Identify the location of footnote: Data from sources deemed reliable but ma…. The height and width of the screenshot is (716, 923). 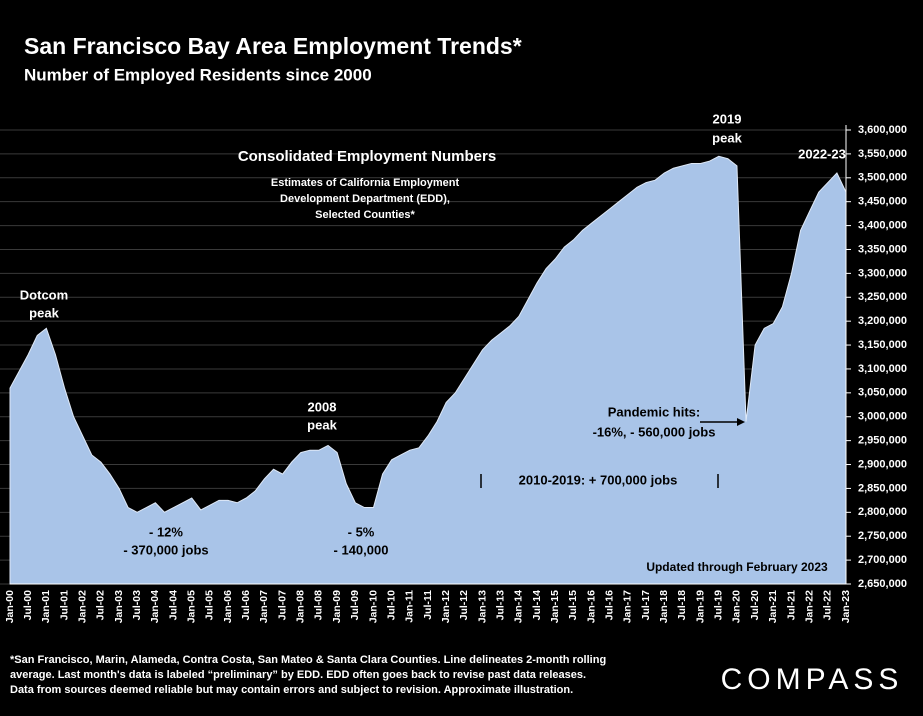
(291, 690).